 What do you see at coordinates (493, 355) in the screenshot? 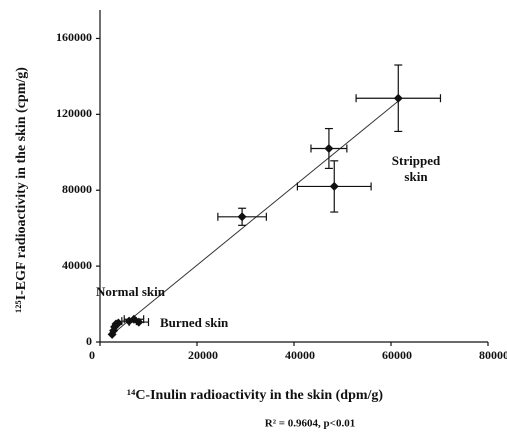
I see `x-tick-label: 80000` at bounding box center [493, 355].